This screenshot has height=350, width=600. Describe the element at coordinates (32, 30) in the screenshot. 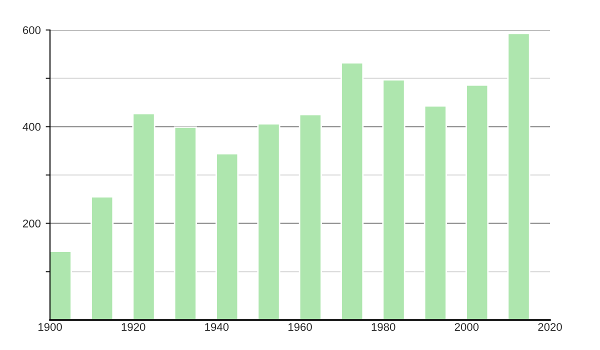

I see `y-tick-label: 600` at that location.